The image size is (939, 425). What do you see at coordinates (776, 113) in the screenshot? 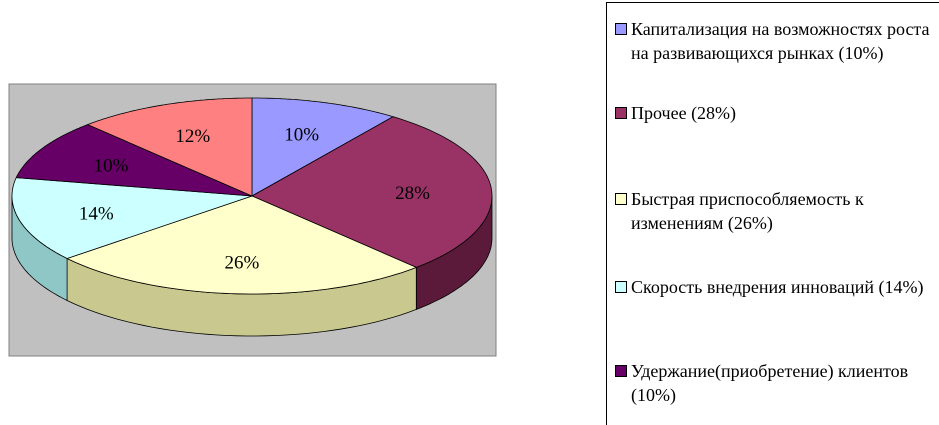
I see `legend-item: Прочее (28%)` at bounding box center [776, 113].